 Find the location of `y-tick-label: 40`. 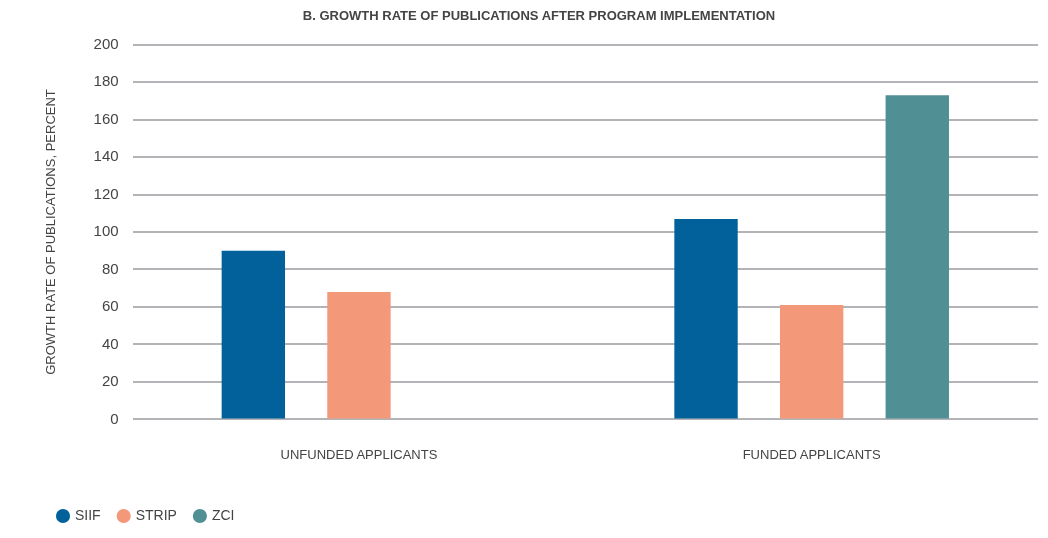

y-tick-label: 40 is located at coordinates (110, 343).